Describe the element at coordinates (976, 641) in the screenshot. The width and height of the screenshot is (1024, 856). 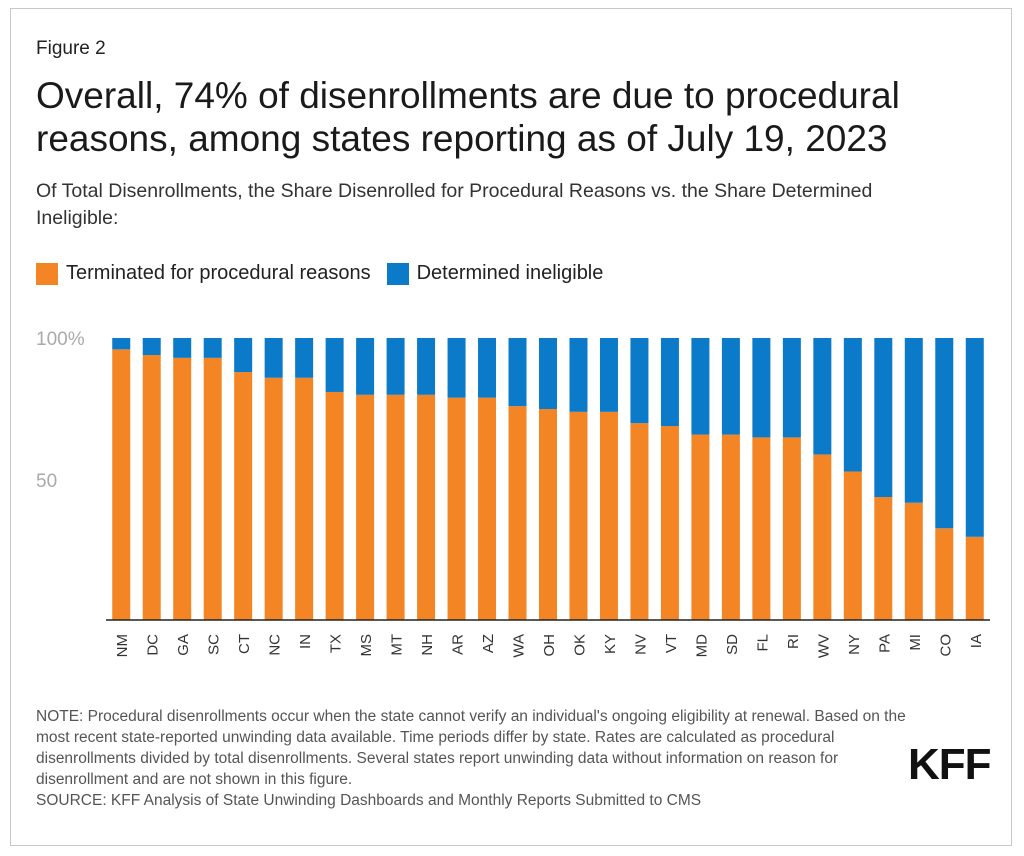
I see `x-tick-label: IA` at that location.